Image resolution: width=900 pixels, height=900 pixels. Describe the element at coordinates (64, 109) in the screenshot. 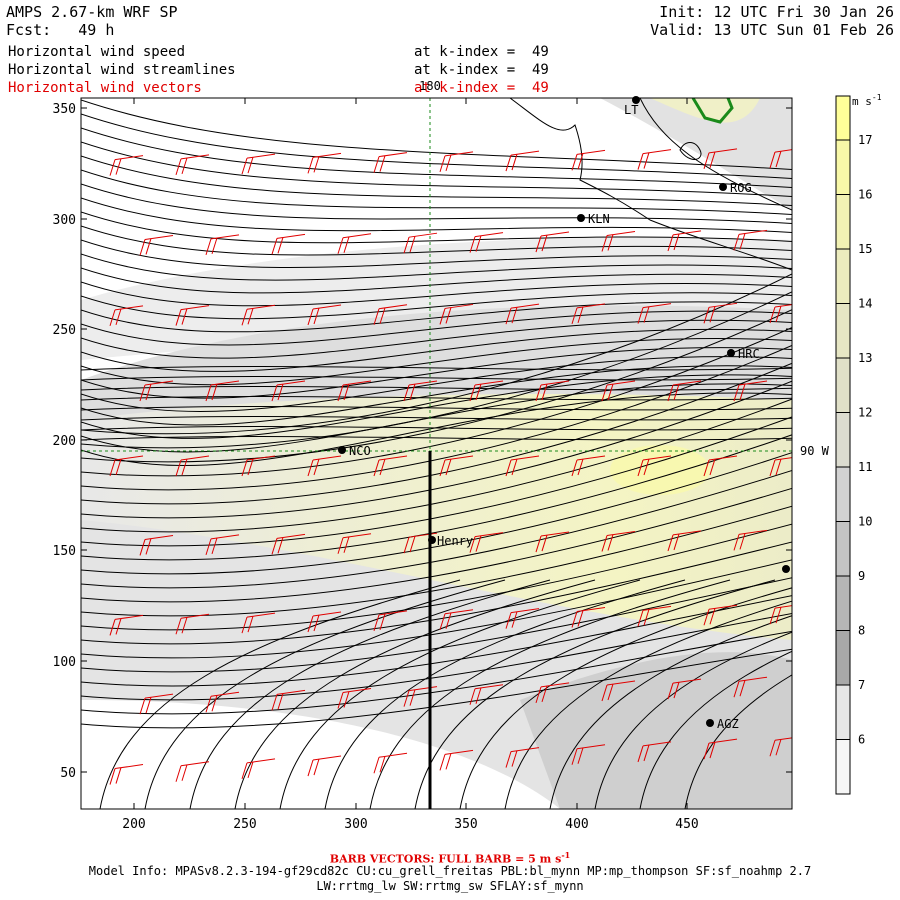

I see `y-tick-label: 350` at that location.